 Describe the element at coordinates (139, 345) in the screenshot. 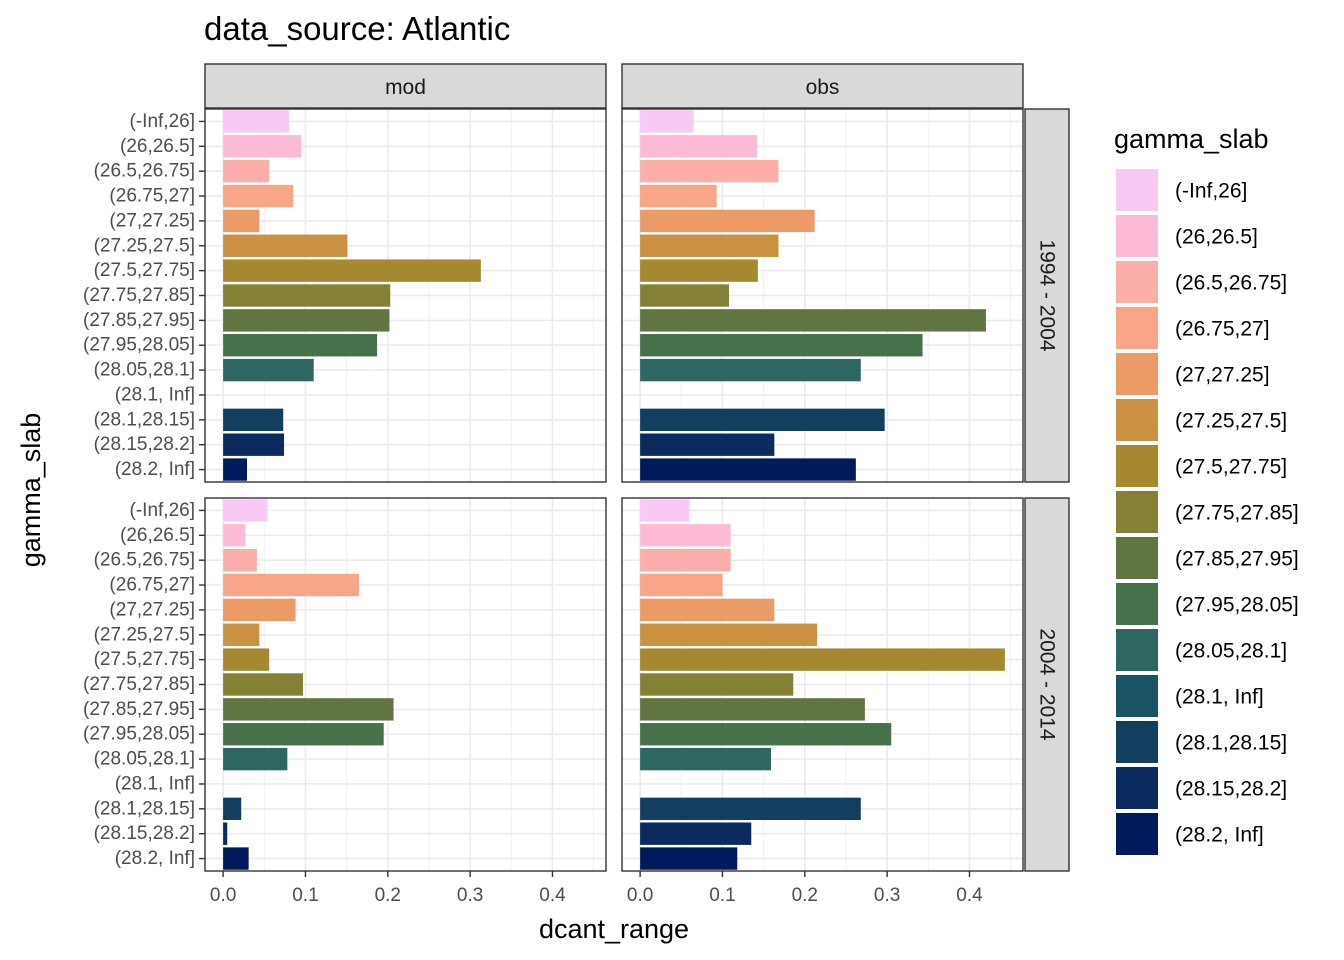

I see `y-tick-label: (27.95,28.05]` at that location.